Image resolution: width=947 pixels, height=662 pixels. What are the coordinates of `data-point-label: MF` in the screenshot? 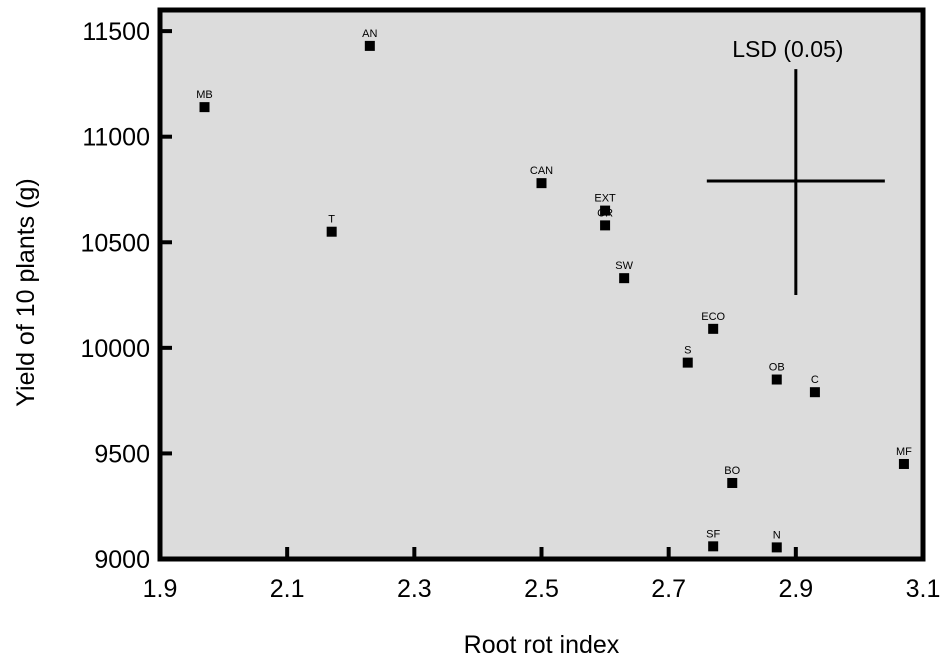 It's located at (904, 452).